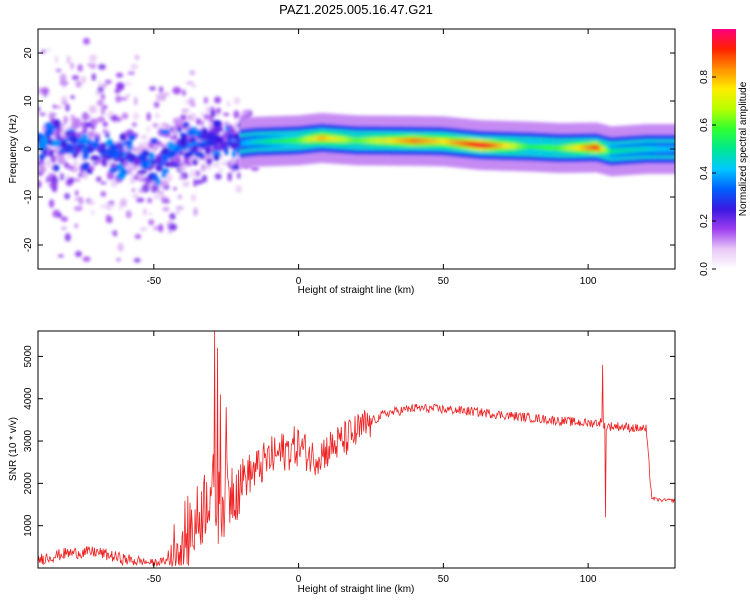 The height and width of the screenshot is (600, 750). I want to click on y-tick-label: 4000, so click(28, 398).